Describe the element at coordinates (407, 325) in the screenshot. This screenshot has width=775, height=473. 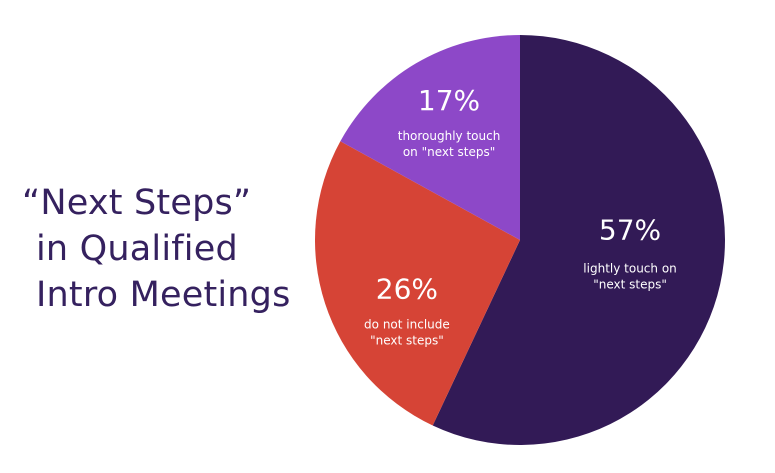
I see `pie-description-label-no-next-steps-1: do not include` at that location.